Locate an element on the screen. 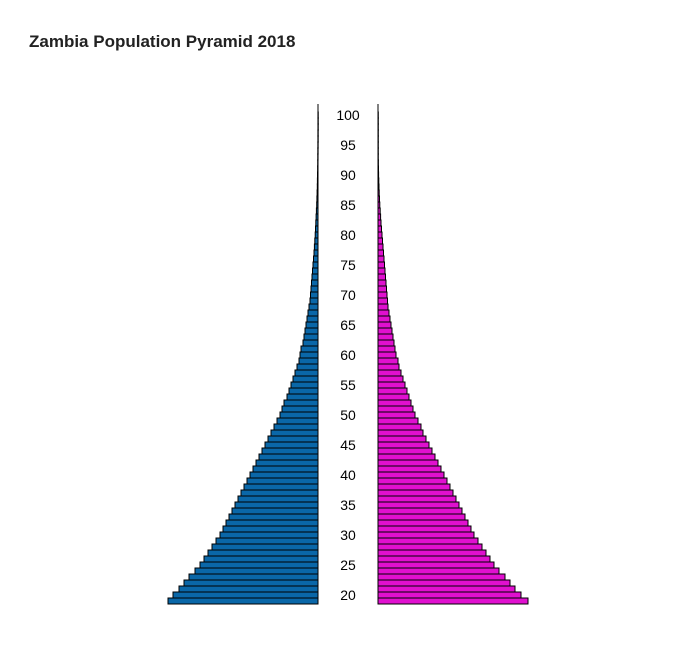  age-tick-label: 80 is located at coordinates (348, 235).